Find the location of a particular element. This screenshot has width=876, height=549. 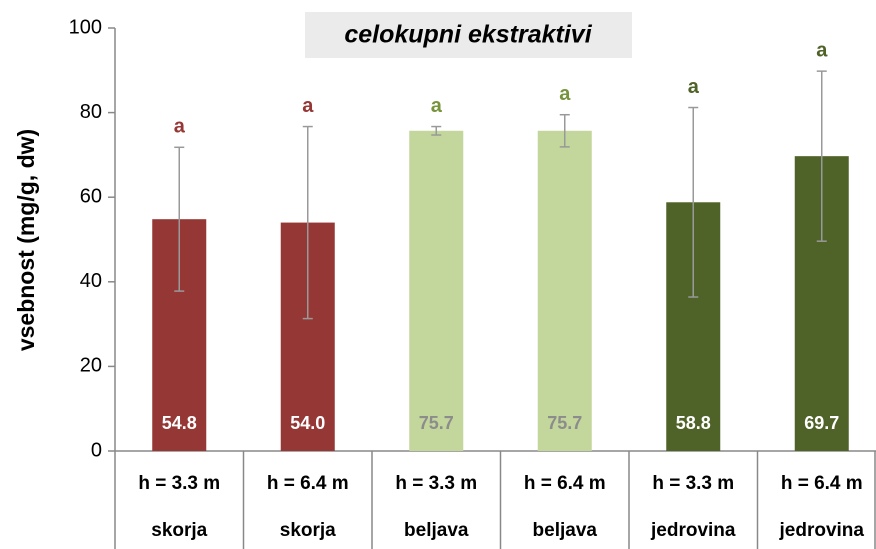

y-tick-label: 40 is located at coordinates (91, 281).